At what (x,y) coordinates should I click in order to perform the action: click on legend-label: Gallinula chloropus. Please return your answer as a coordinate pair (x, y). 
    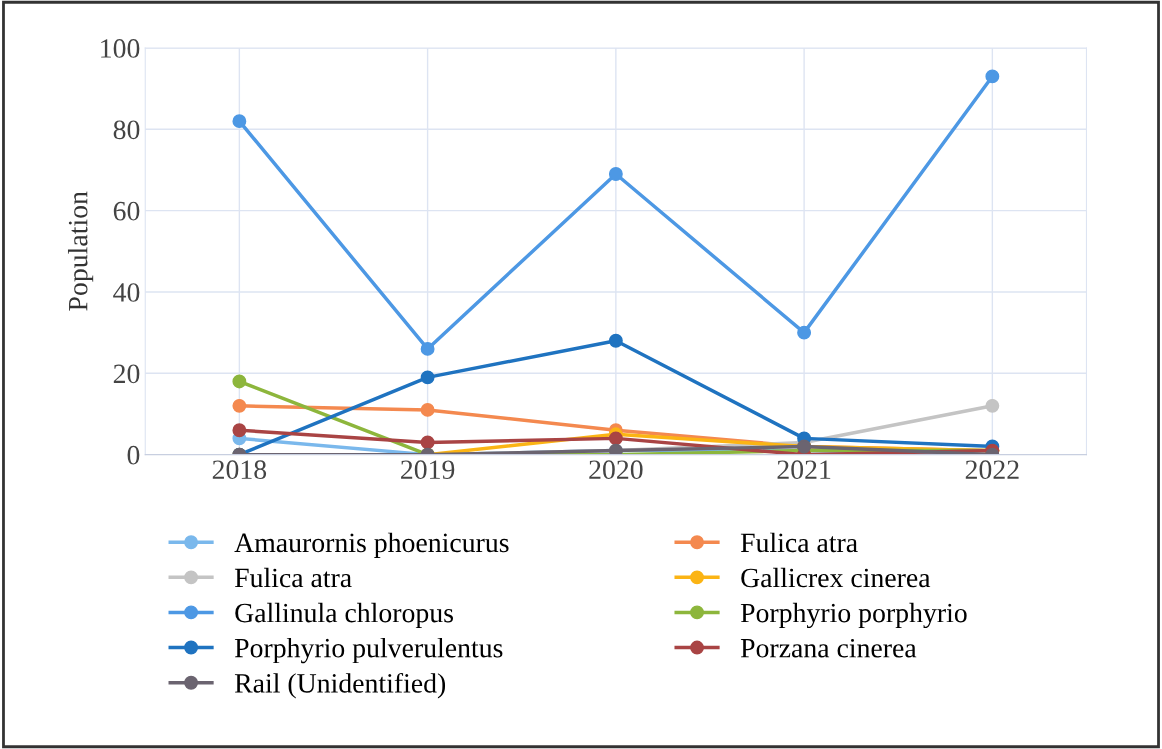
    Looking at the image, I should click on (344, 615).